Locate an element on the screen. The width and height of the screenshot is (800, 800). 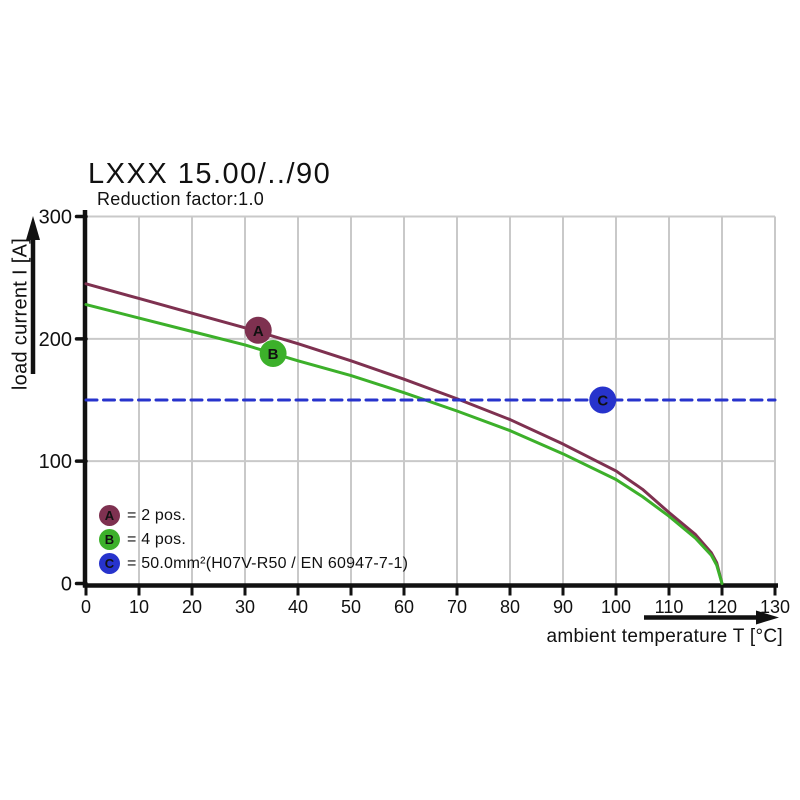
x-tick-label: 110 is located at coordinates (669, 607).